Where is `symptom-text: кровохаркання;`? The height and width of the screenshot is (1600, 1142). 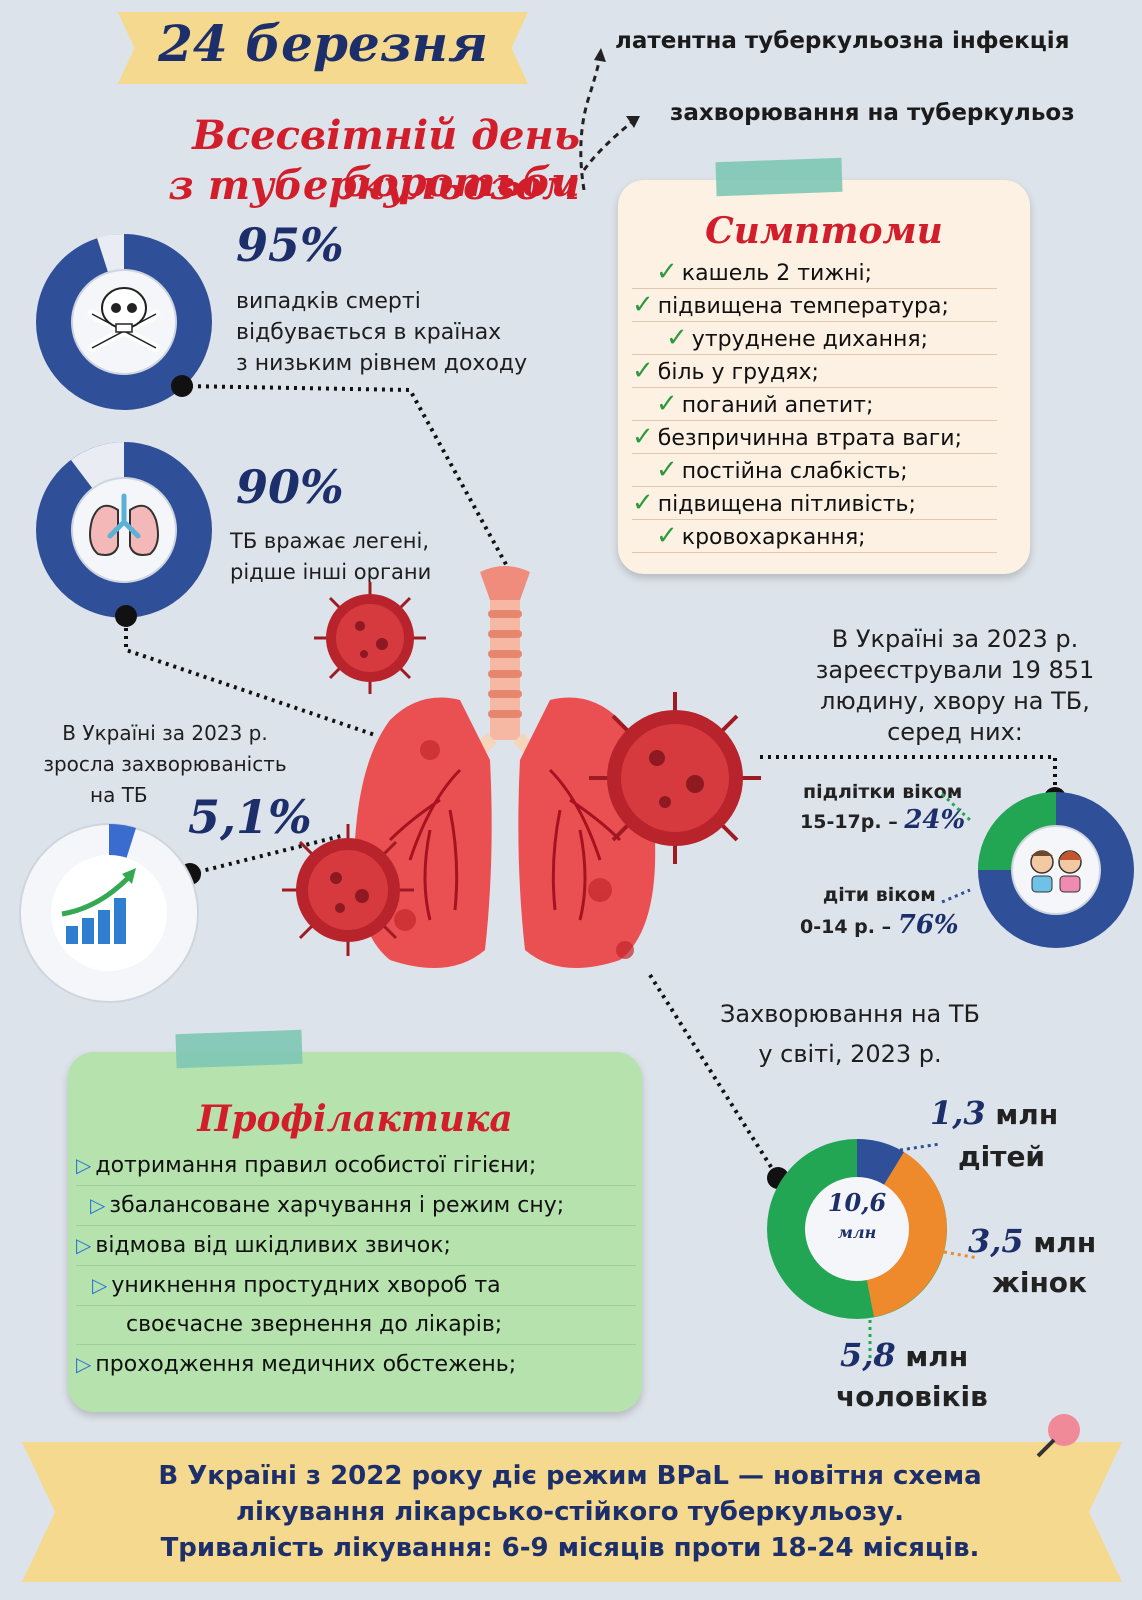
symptom-text: кровохаркання; is located at coordinates (773, 537).